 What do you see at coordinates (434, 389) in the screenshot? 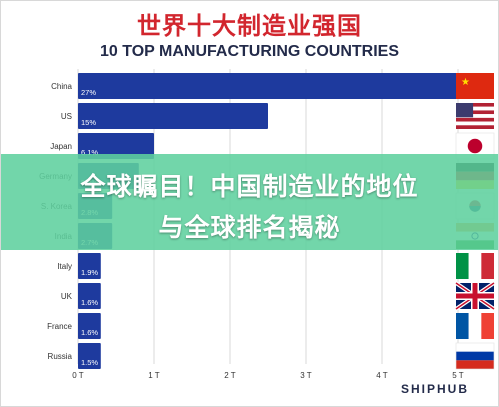
I see `brand-logo: SHIPHUB` at bounding box center [434, 389].